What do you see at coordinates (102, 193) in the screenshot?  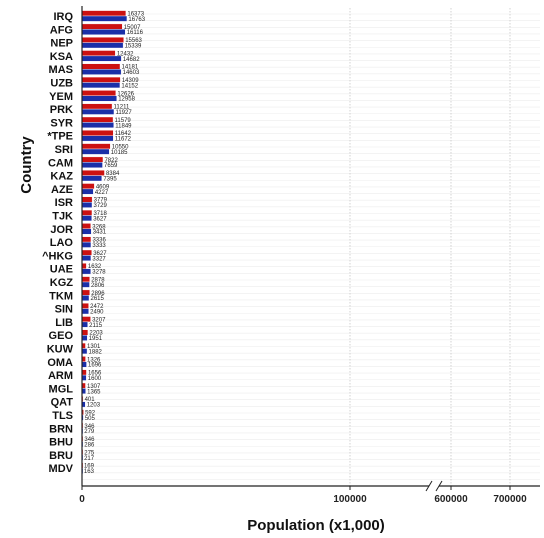 I see `data-label: 4227` at bounding box center [102, 193].